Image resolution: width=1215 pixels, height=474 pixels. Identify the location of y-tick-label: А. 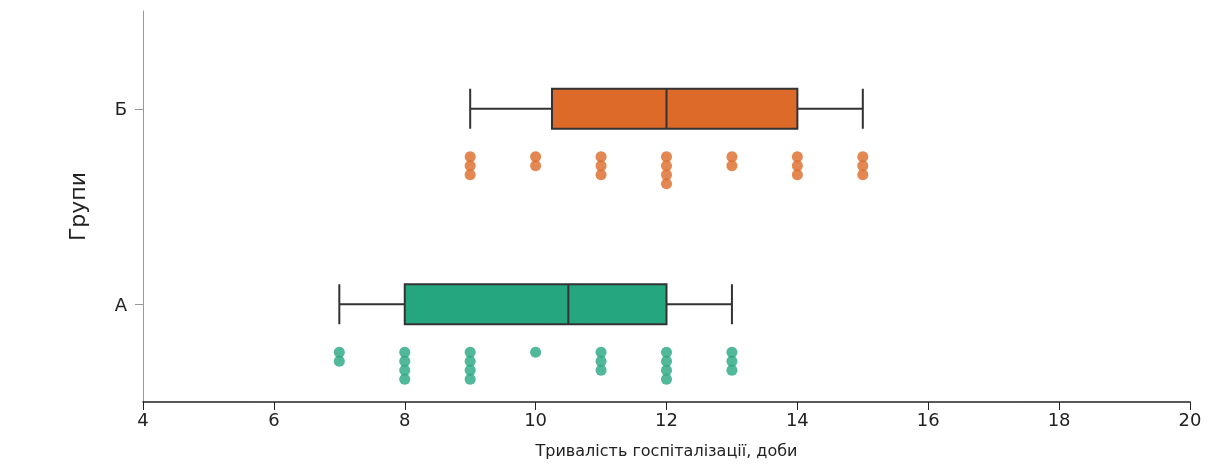
(121, 304).